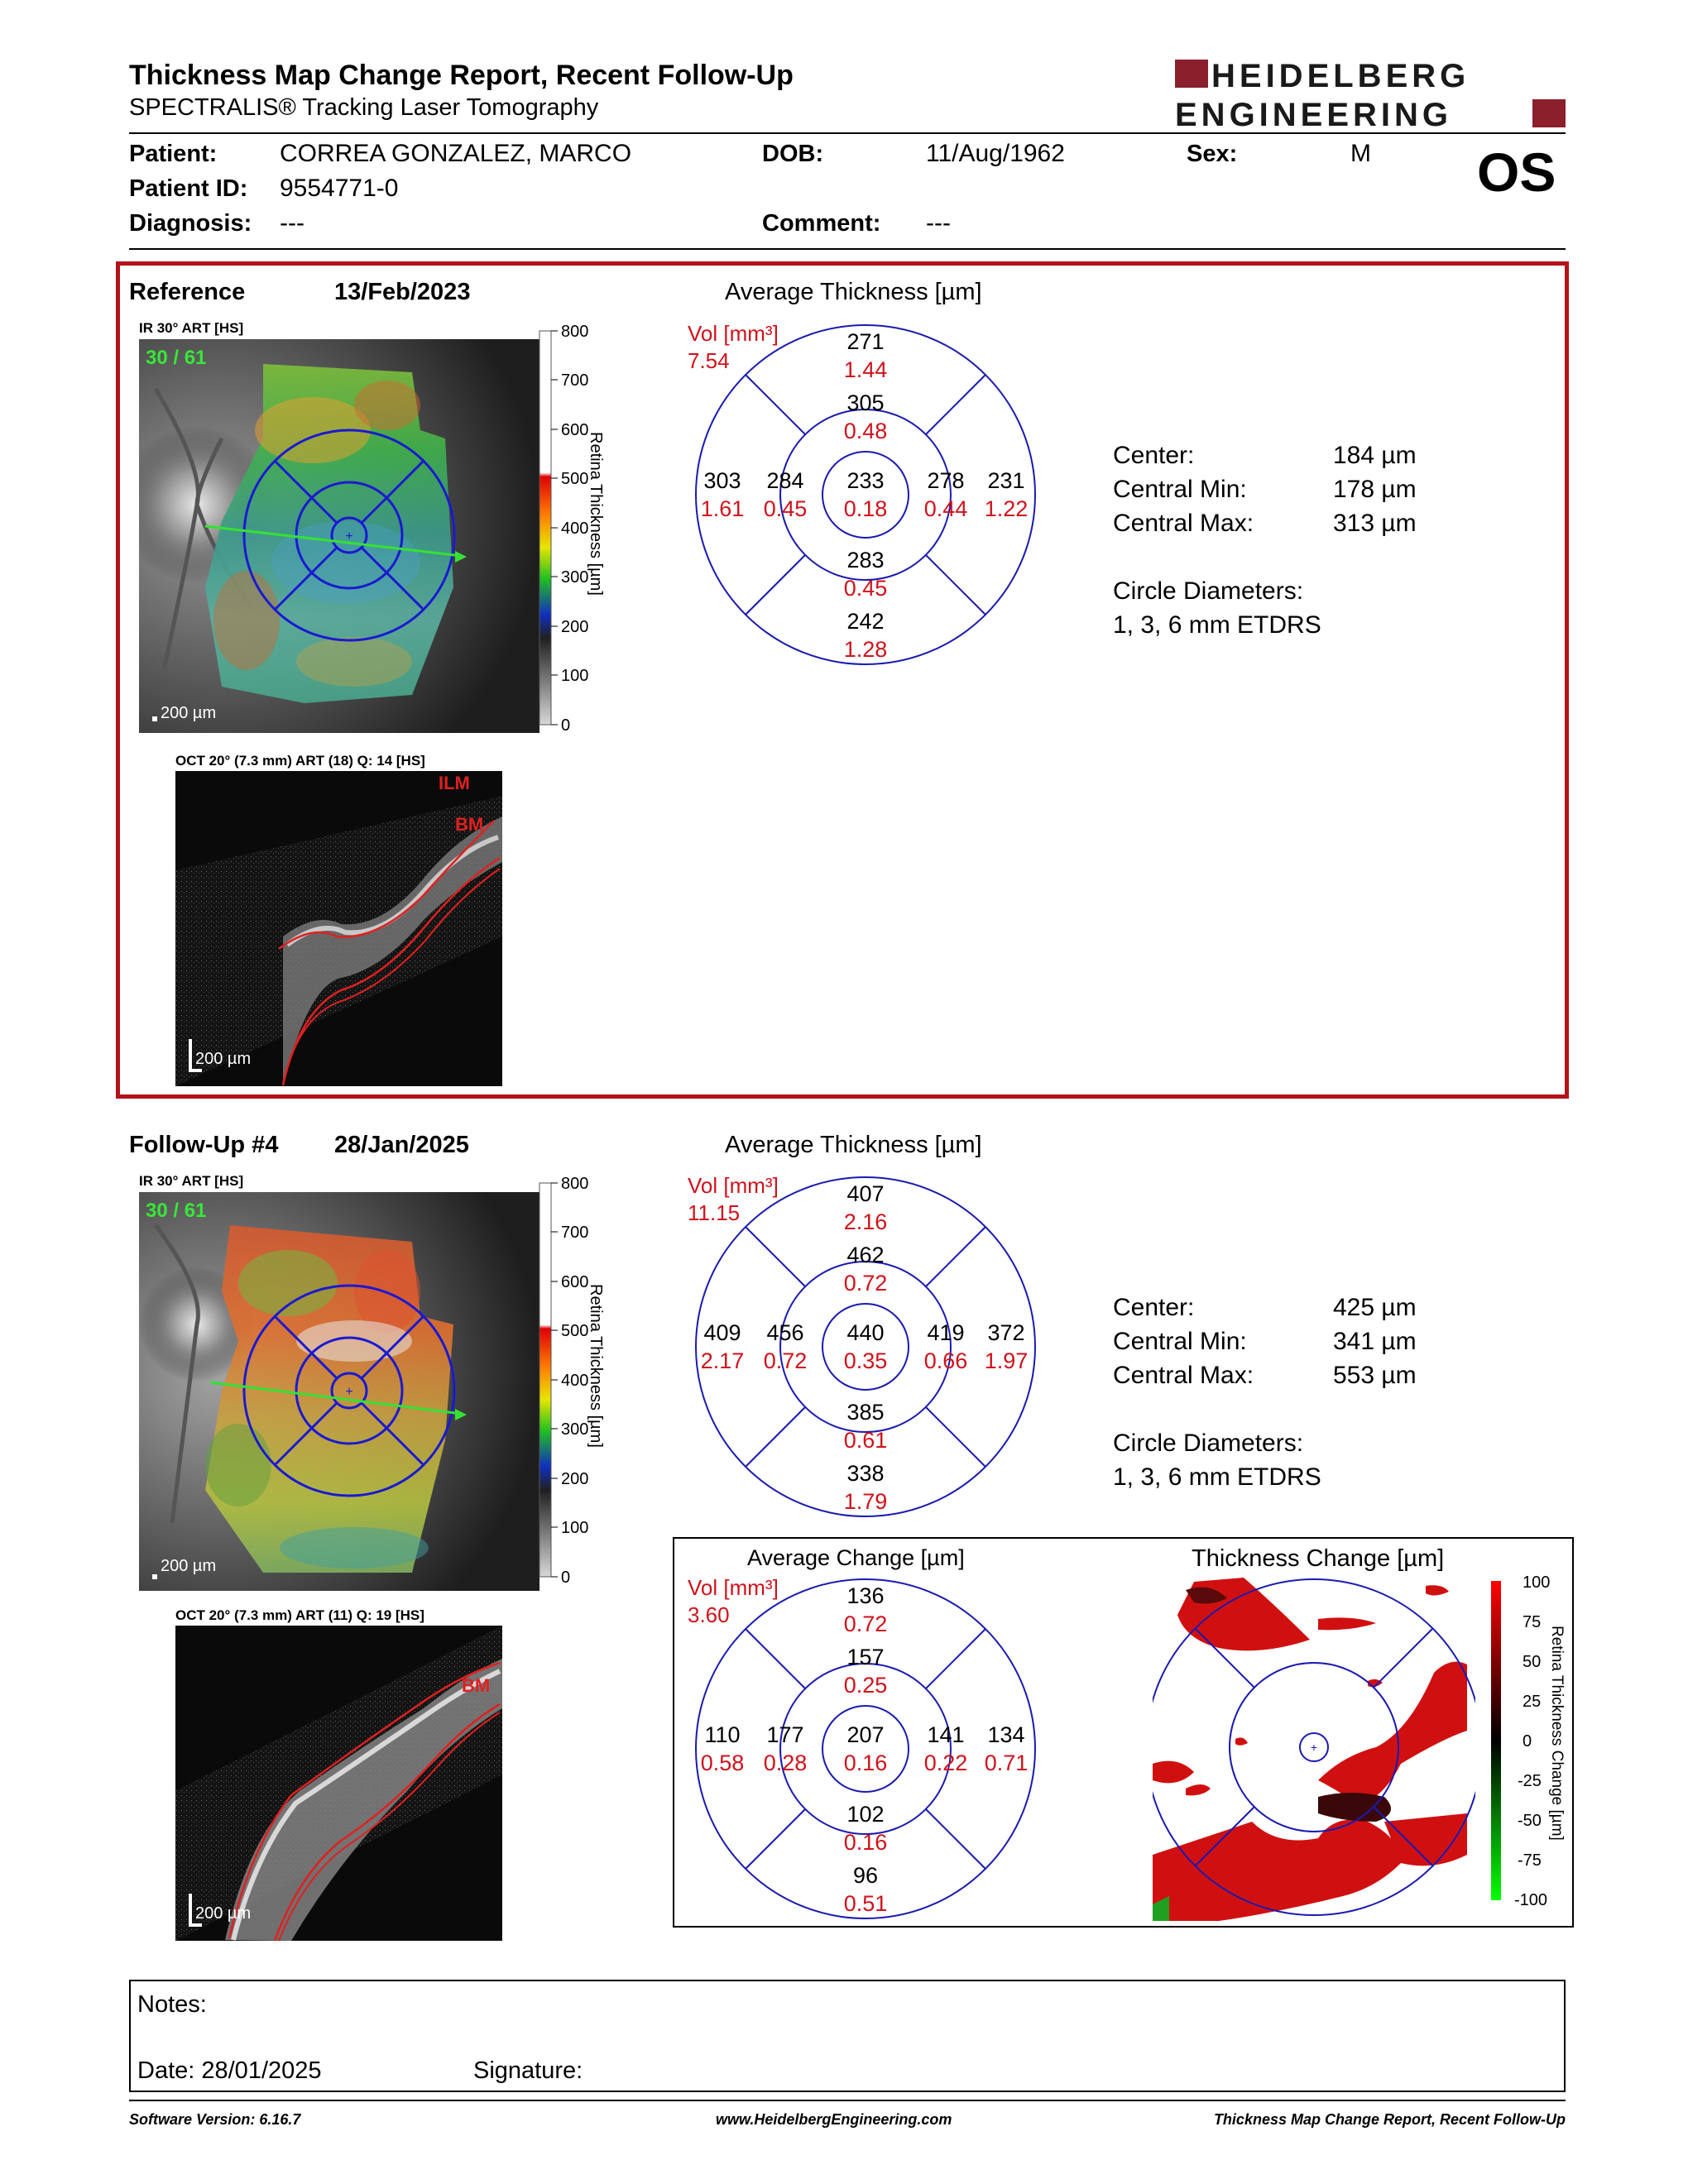  What do you see at coordinates (1217, 608) in the screenshot?
I see `ref-circle-diameters: Circle Diameters: 1, 3, 6 mm ETDRS` at bounding box center [1217, 608].